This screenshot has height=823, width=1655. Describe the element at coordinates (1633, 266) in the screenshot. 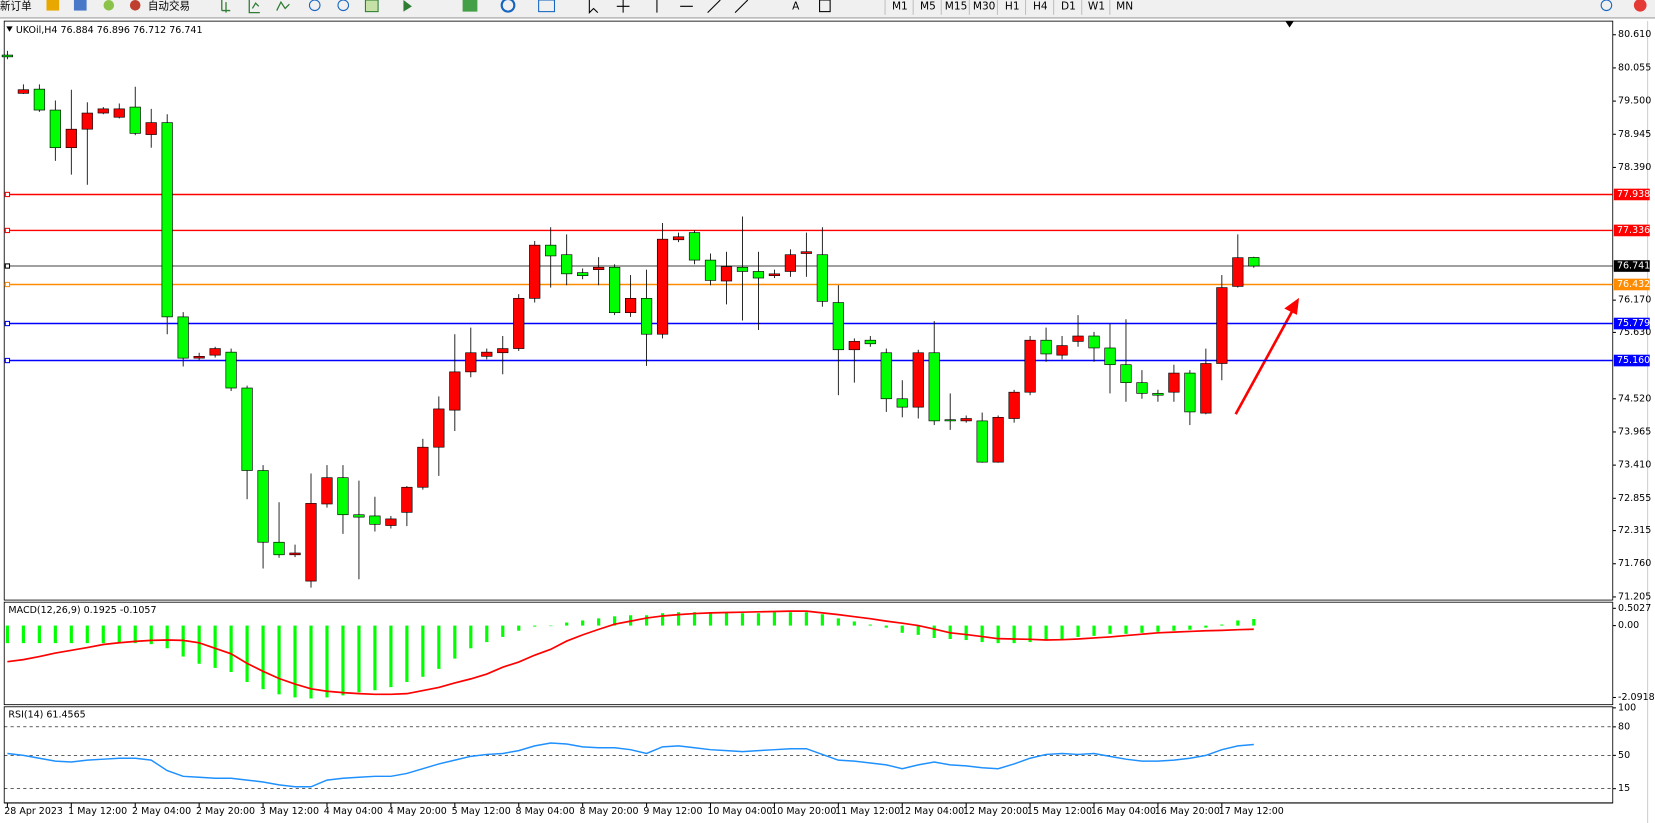

I see `level-label: 76.741` at that location.